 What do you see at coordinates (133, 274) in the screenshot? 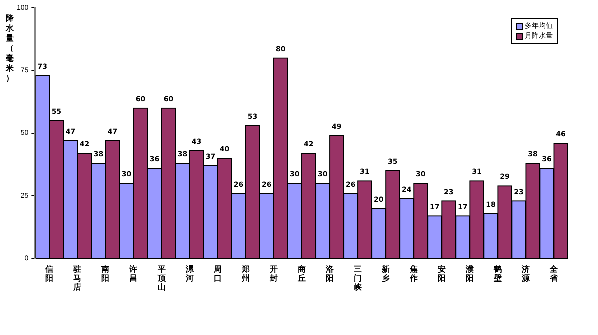
I see `x-tick-label: 许昌` at bounding box center [133, 274].